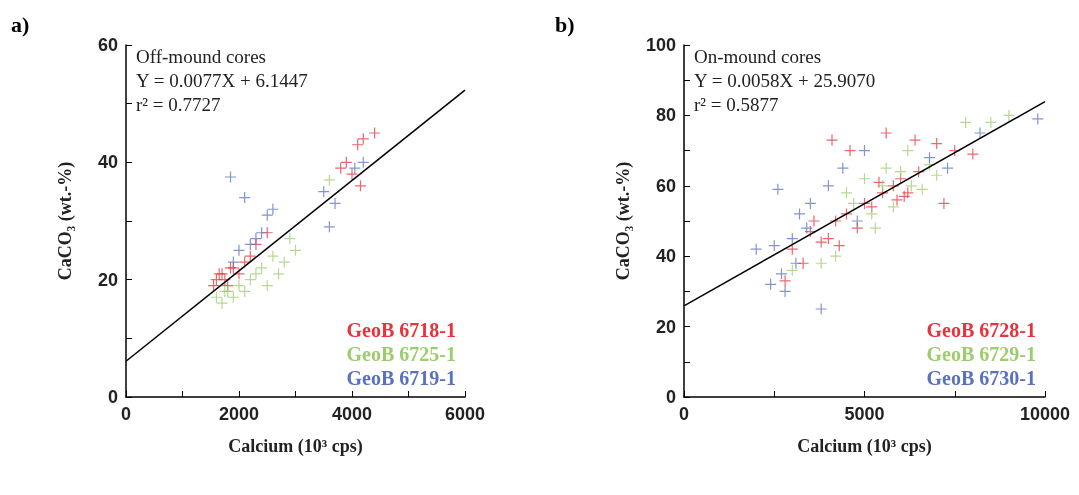 The width and height of the screenshot is (1079, 495). What do you see at coordinates (665, 256) in the screenshot?
I see `y-tick-label: 40` at bounding box center [665, 256].